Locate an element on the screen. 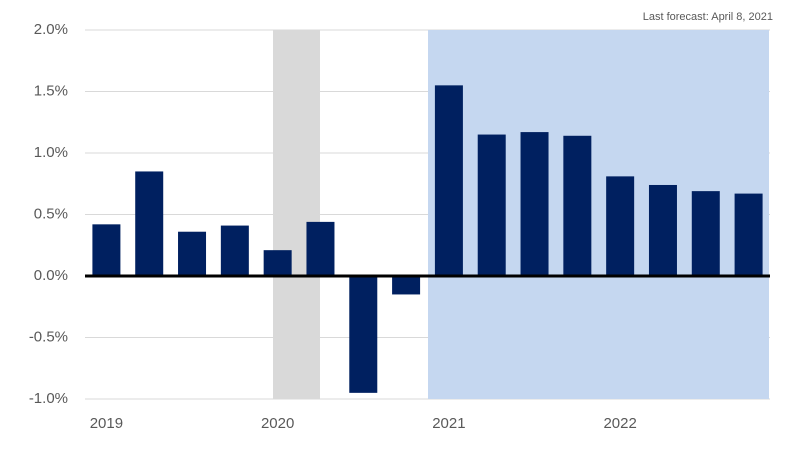 This screenshot has width=800, height=450. x-tick-label: 2020 is located at coordinates (277, 423).